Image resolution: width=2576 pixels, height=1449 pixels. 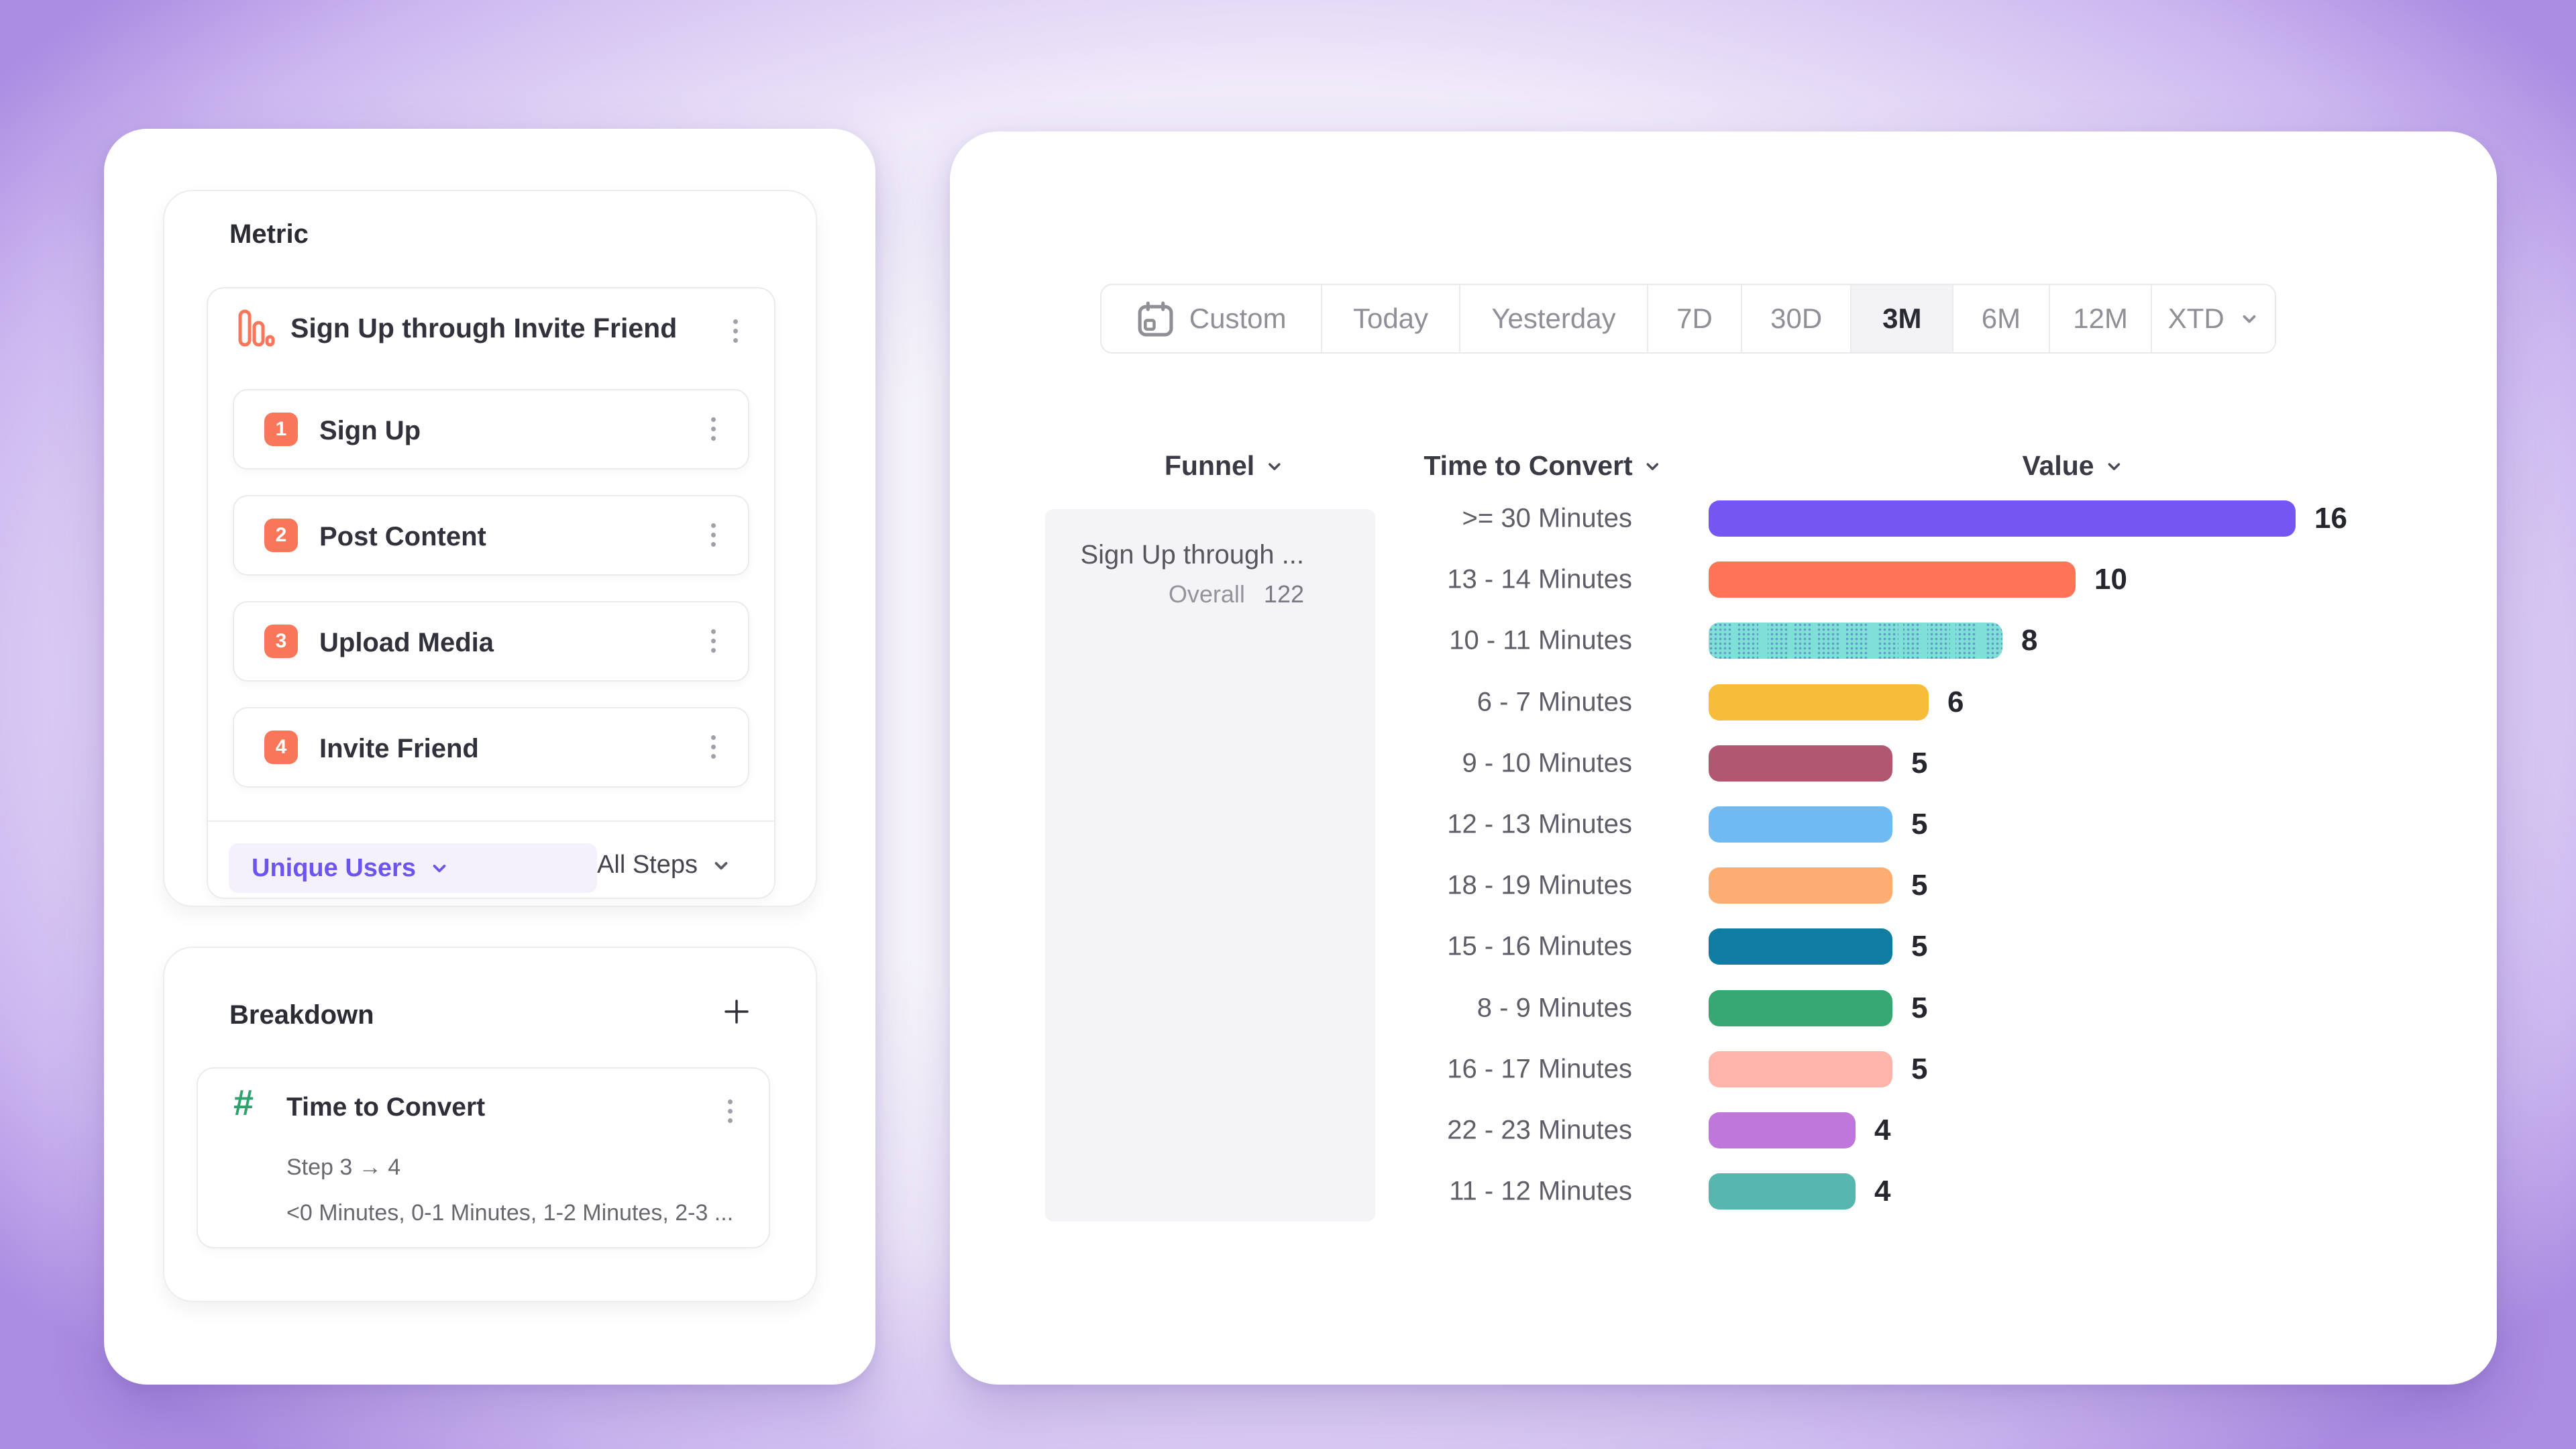 I want to click on date-range-tab-3m: 3M, so click(x=1902, y=318).